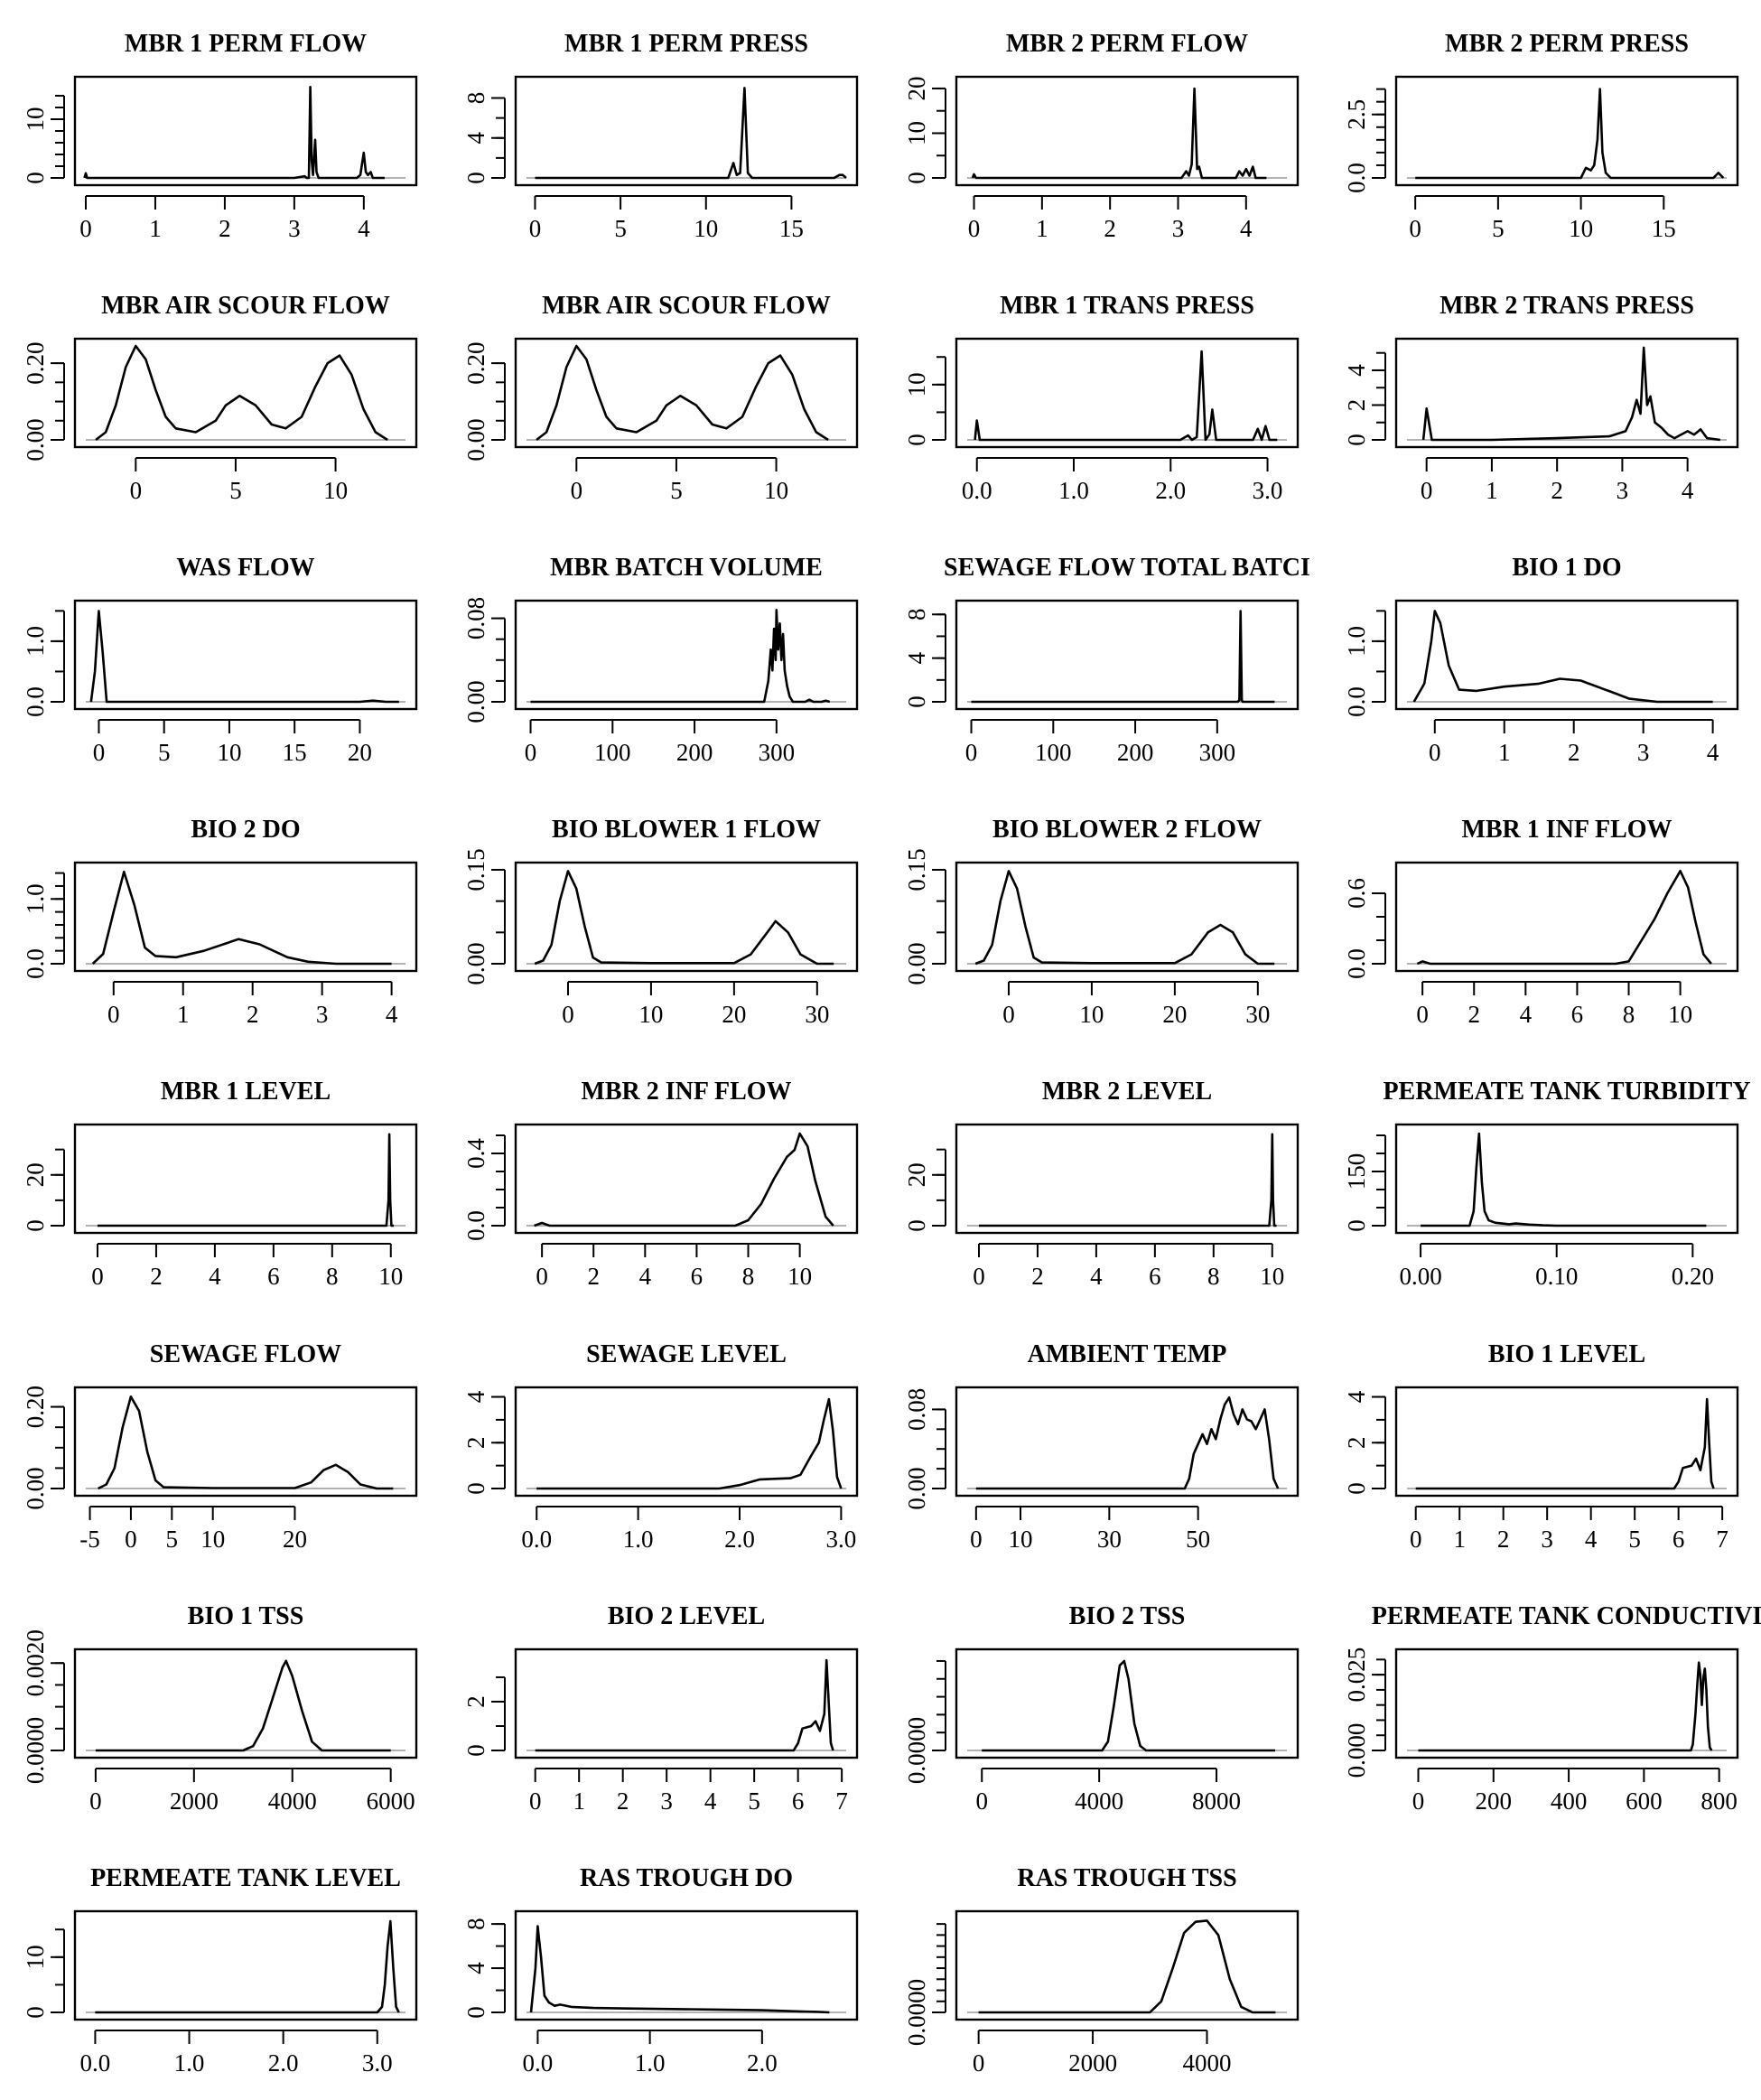 The image size is (1761, 2100). I want to click on x-tick-label: 1.0, so click(638, 1539).